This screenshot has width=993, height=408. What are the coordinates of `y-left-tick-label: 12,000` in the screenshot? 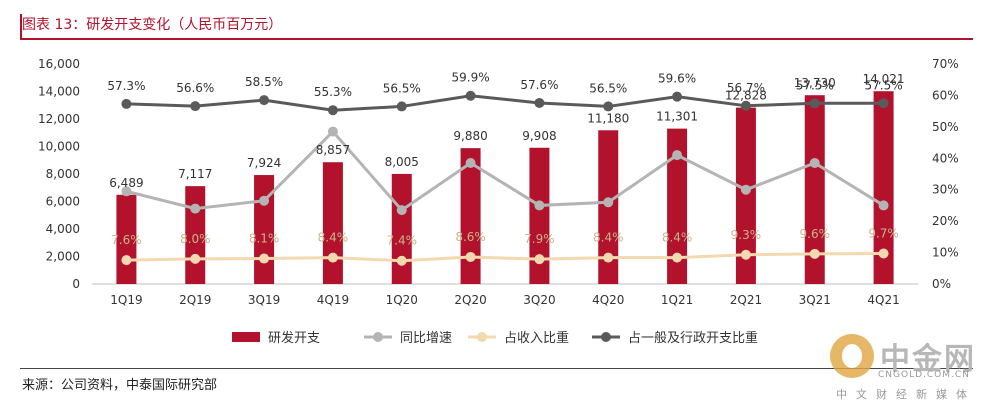 It's located at (59, 119).